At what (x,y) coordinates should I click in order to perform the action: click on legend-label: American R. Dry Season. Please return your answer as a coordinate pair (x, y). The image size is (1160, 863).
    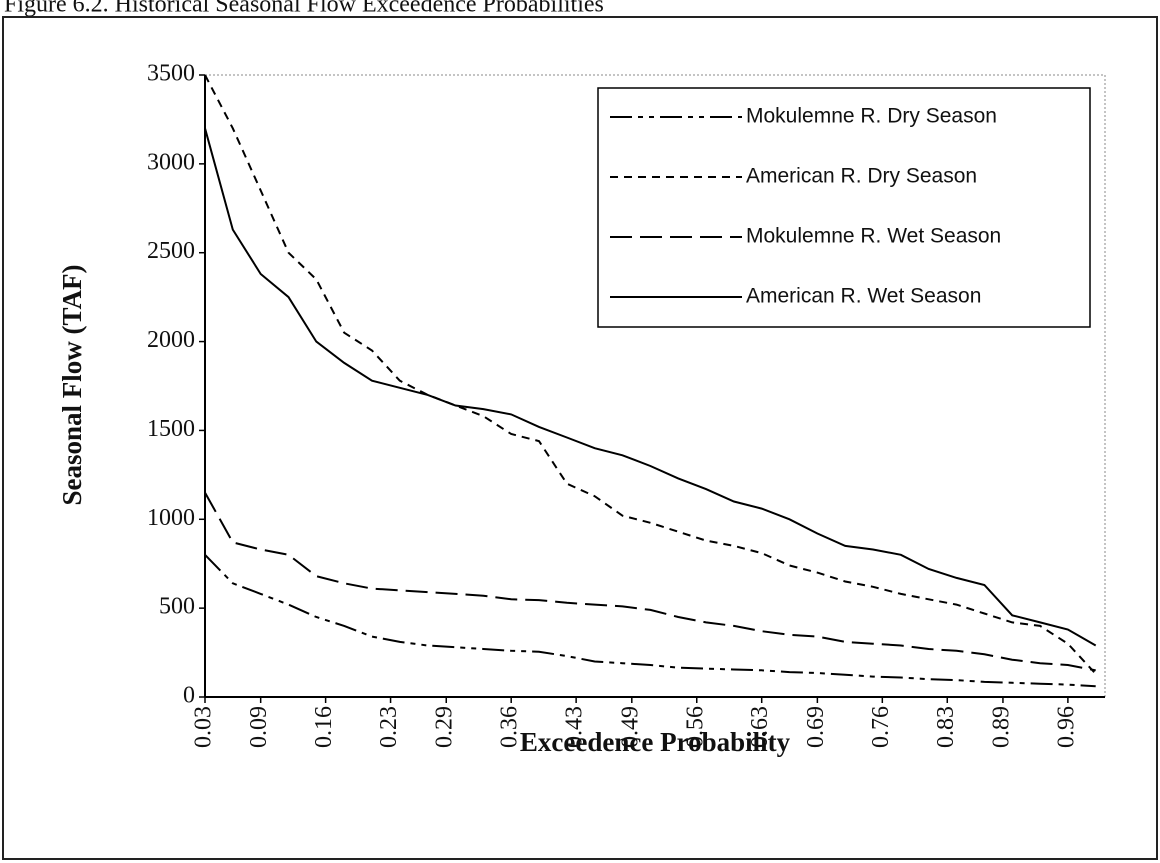
    Looking at the image, I should click on (861, 176).